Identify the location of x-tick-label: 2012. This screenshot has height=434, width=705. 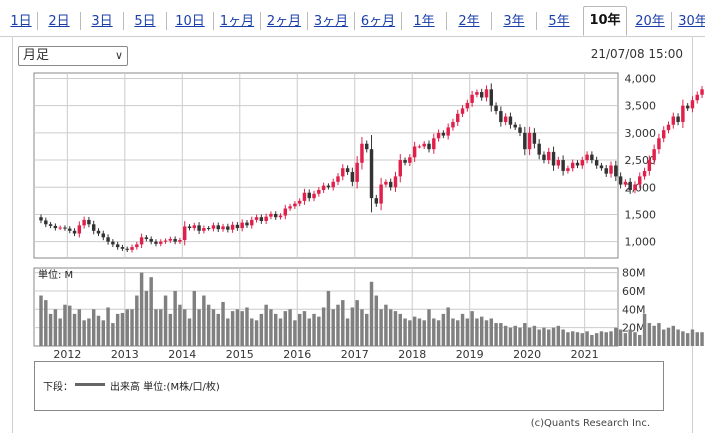
(67, 354).